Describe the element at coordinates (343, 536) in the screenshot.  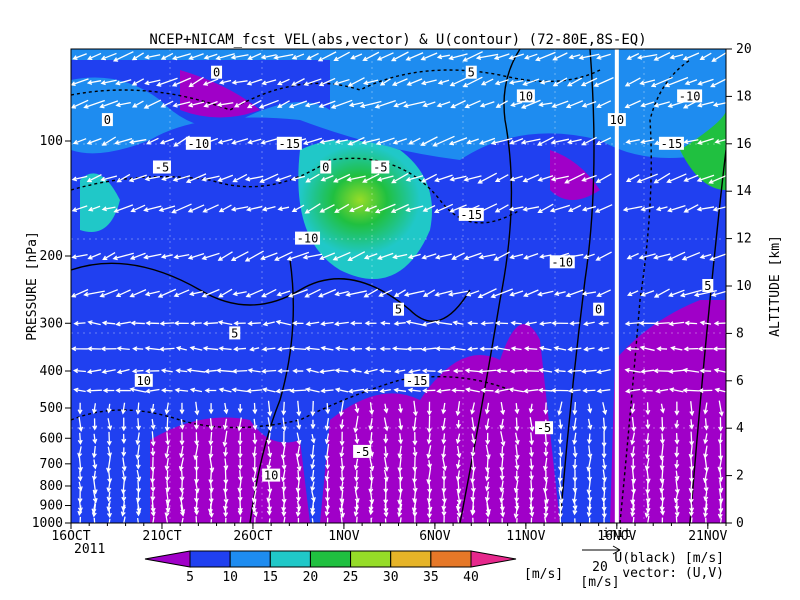
I see `x-tick-label: 1NOV` at that location.